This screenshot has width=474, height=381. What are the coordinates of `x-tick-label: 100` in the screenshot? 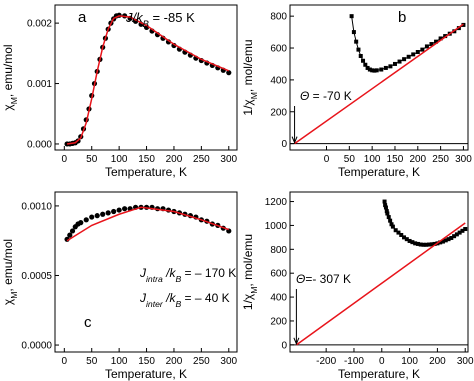 It's located at (119, 159).